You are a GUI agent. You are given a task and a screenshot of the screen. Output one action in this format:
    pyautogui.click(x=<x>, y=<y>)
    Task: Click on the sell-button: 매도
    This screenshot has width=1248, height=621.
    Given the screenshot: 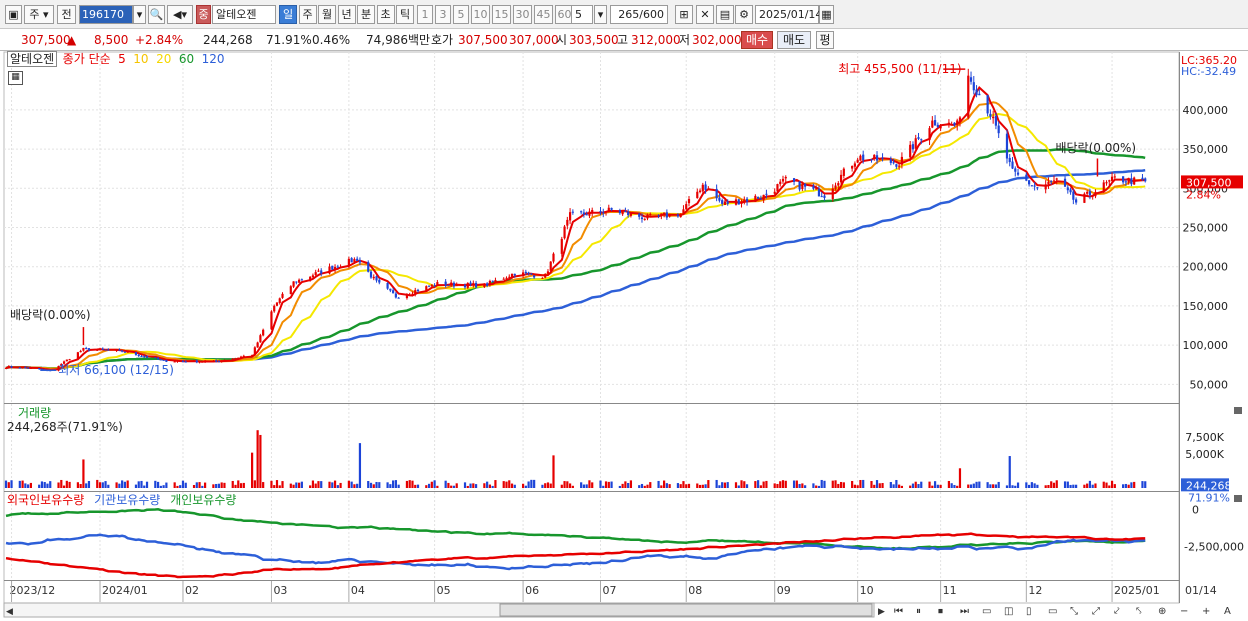 What is the action you would take?
    pyautogui.click(x=794, y=40)
    